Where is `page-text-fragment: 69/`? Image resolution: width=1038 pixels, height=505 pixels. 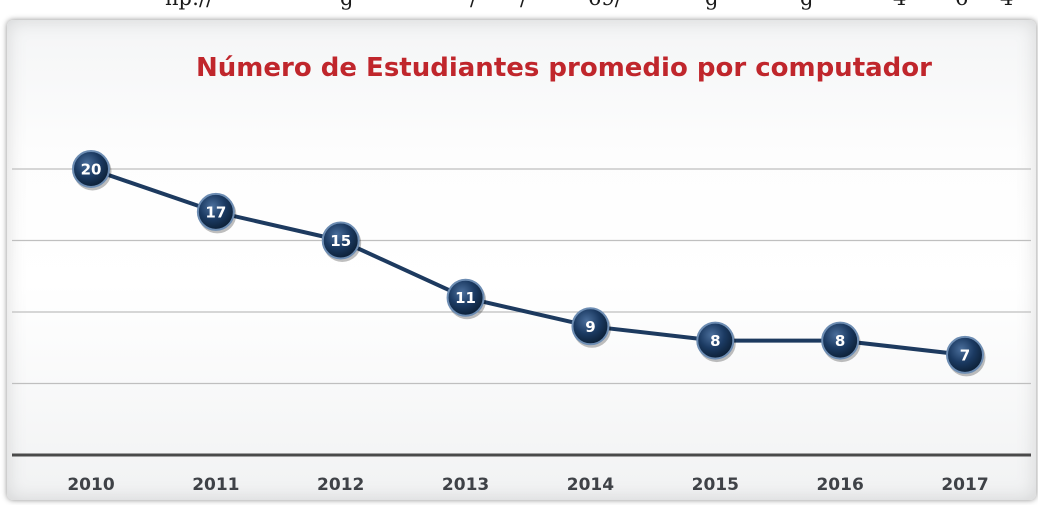 page-text-fragment: 69/ is located at coordinates (605, 5).